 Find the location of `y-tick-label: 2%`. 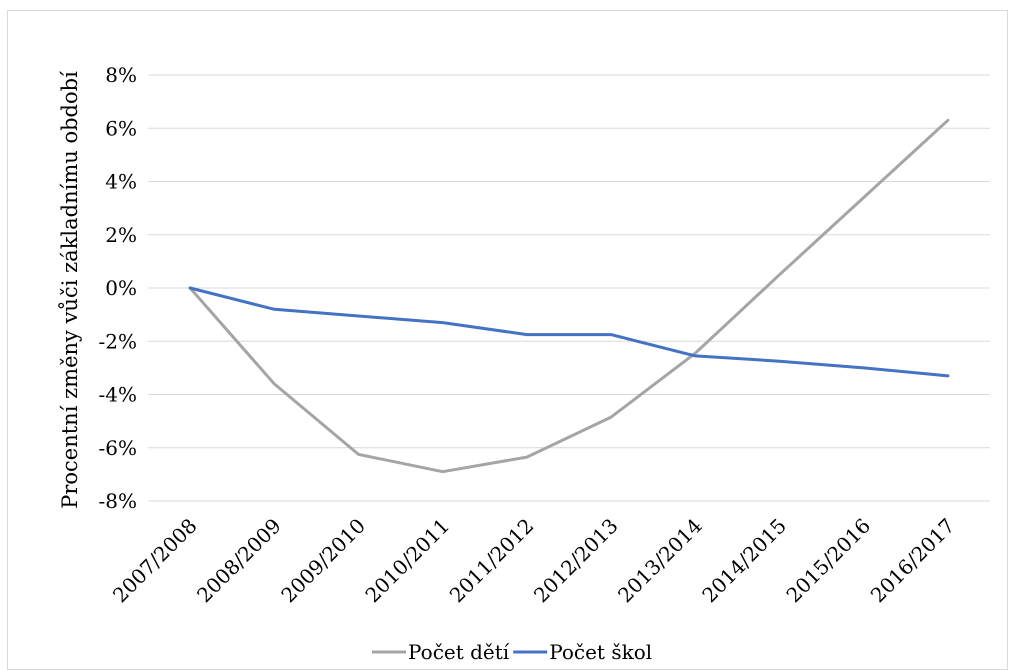

y-tick-label: 2% is located at coordinates (121, 235).